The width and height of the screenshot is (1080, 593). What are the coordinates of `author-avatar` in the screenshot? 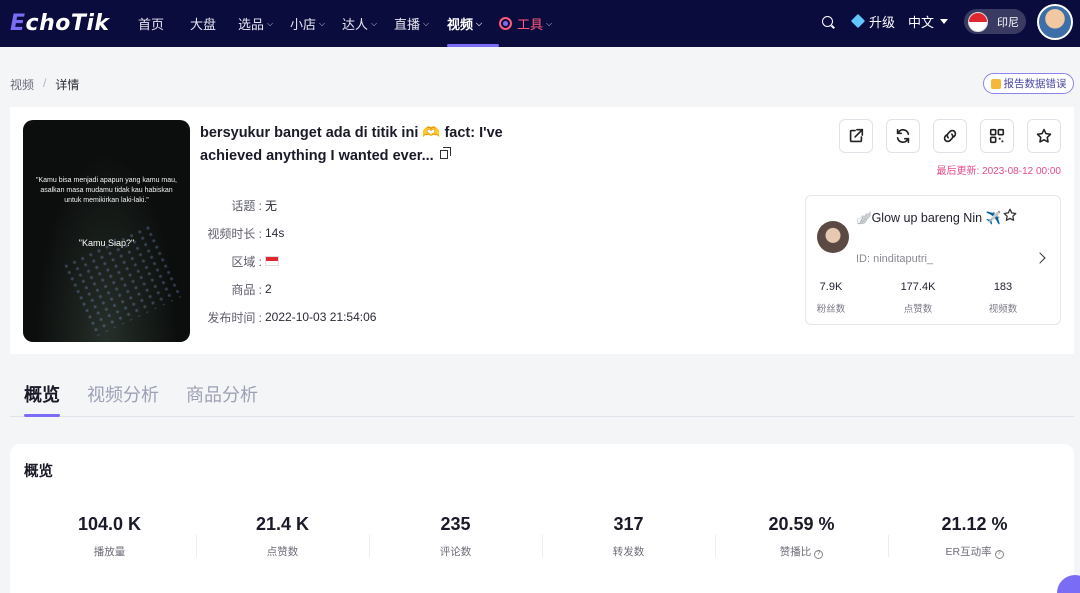 It's located at (833, 237).